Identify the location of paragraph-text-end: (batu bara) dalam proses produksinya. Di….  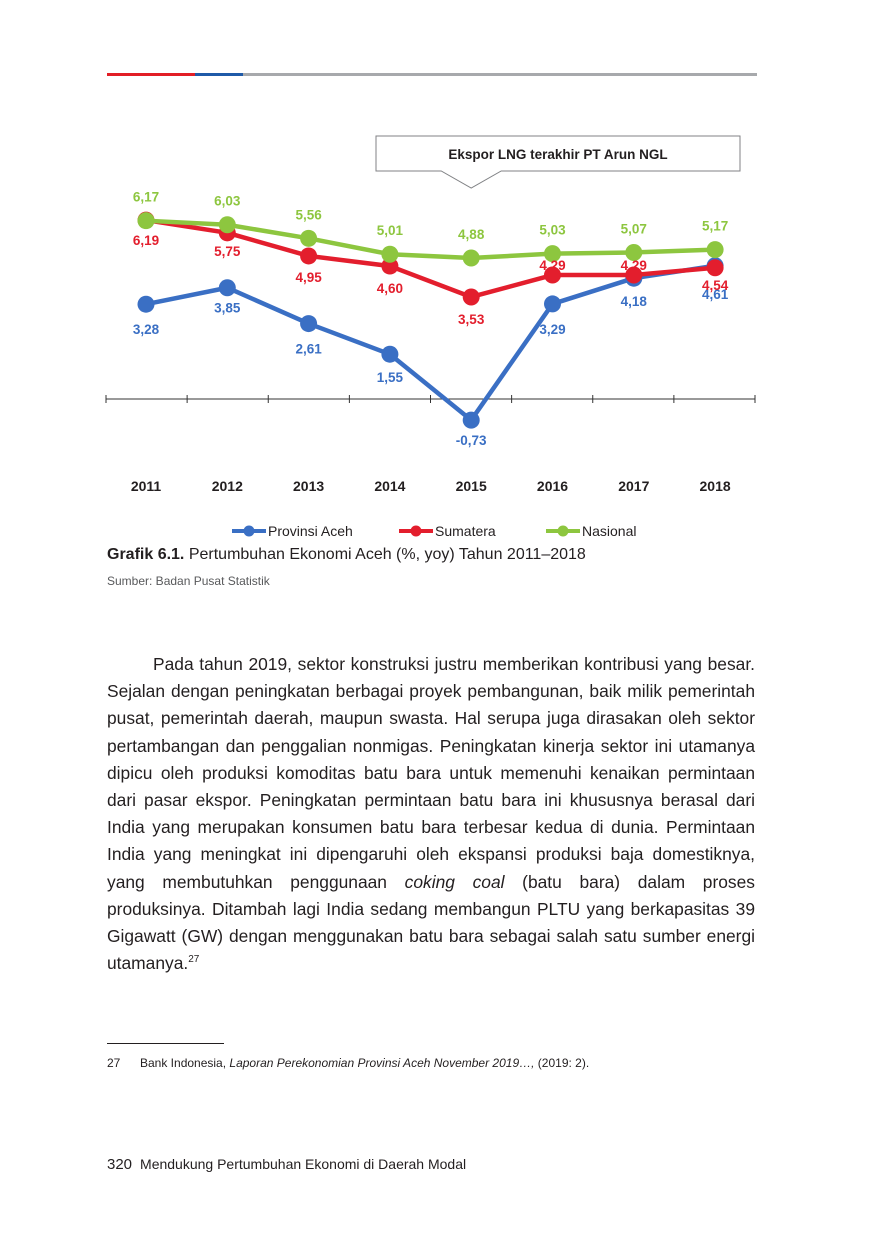
(431, 922).